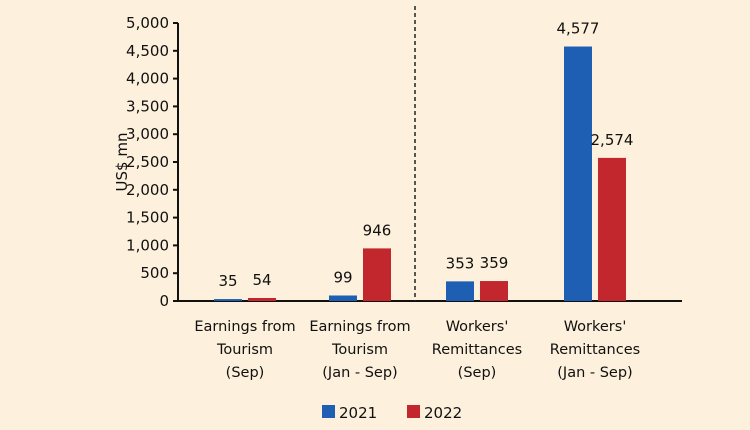 This screenshot has width=750, height=430. What do you see at coordinates (358, 413) in the screenshot?
I see `legend-label: 2021` at bounding box center [358, 413].